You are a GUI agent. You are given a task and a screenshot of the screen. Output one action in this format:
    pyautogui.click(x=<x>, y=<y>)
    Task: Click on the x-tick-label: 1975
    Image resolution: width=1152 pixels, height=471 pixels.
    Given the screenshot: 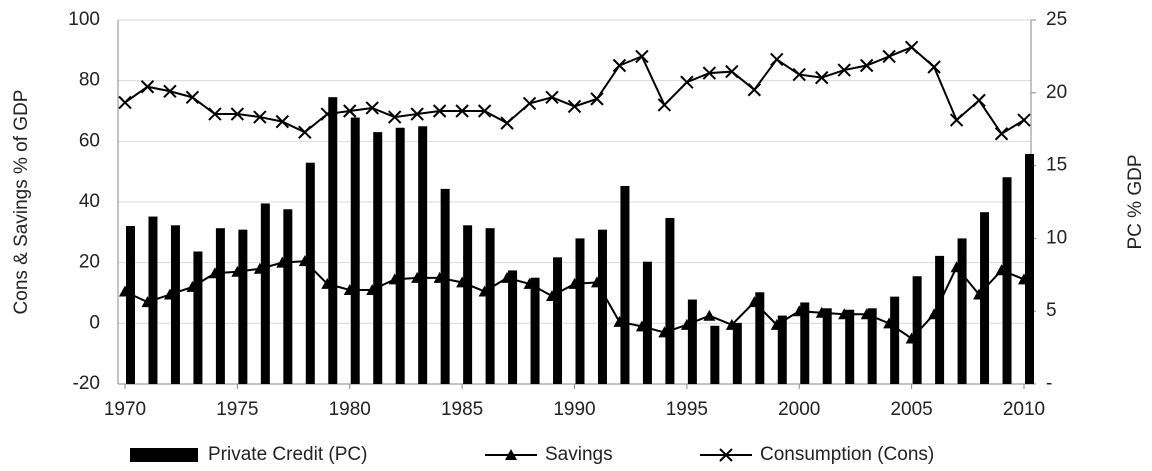 What is the action you would take?
    pyautogui.click(x=237, y=409)
    